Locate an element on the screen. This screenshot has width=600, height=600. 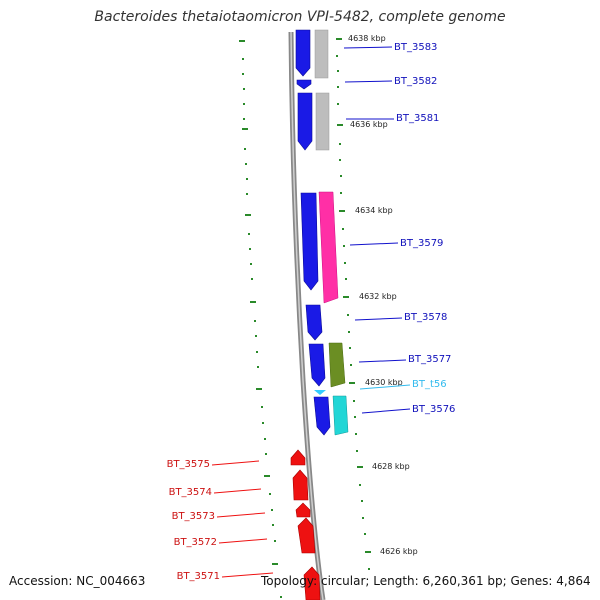
gene-bt3572 is located at coordinates (306, 535).